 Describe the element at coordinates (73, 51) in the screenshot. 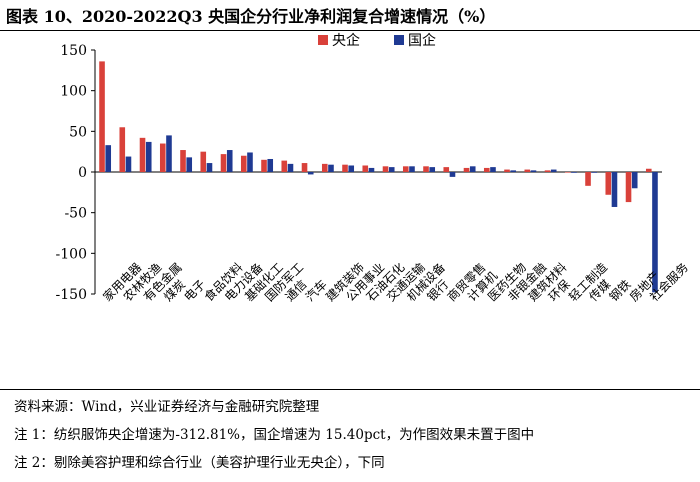

I see `y-tick-label: 150` at that location.